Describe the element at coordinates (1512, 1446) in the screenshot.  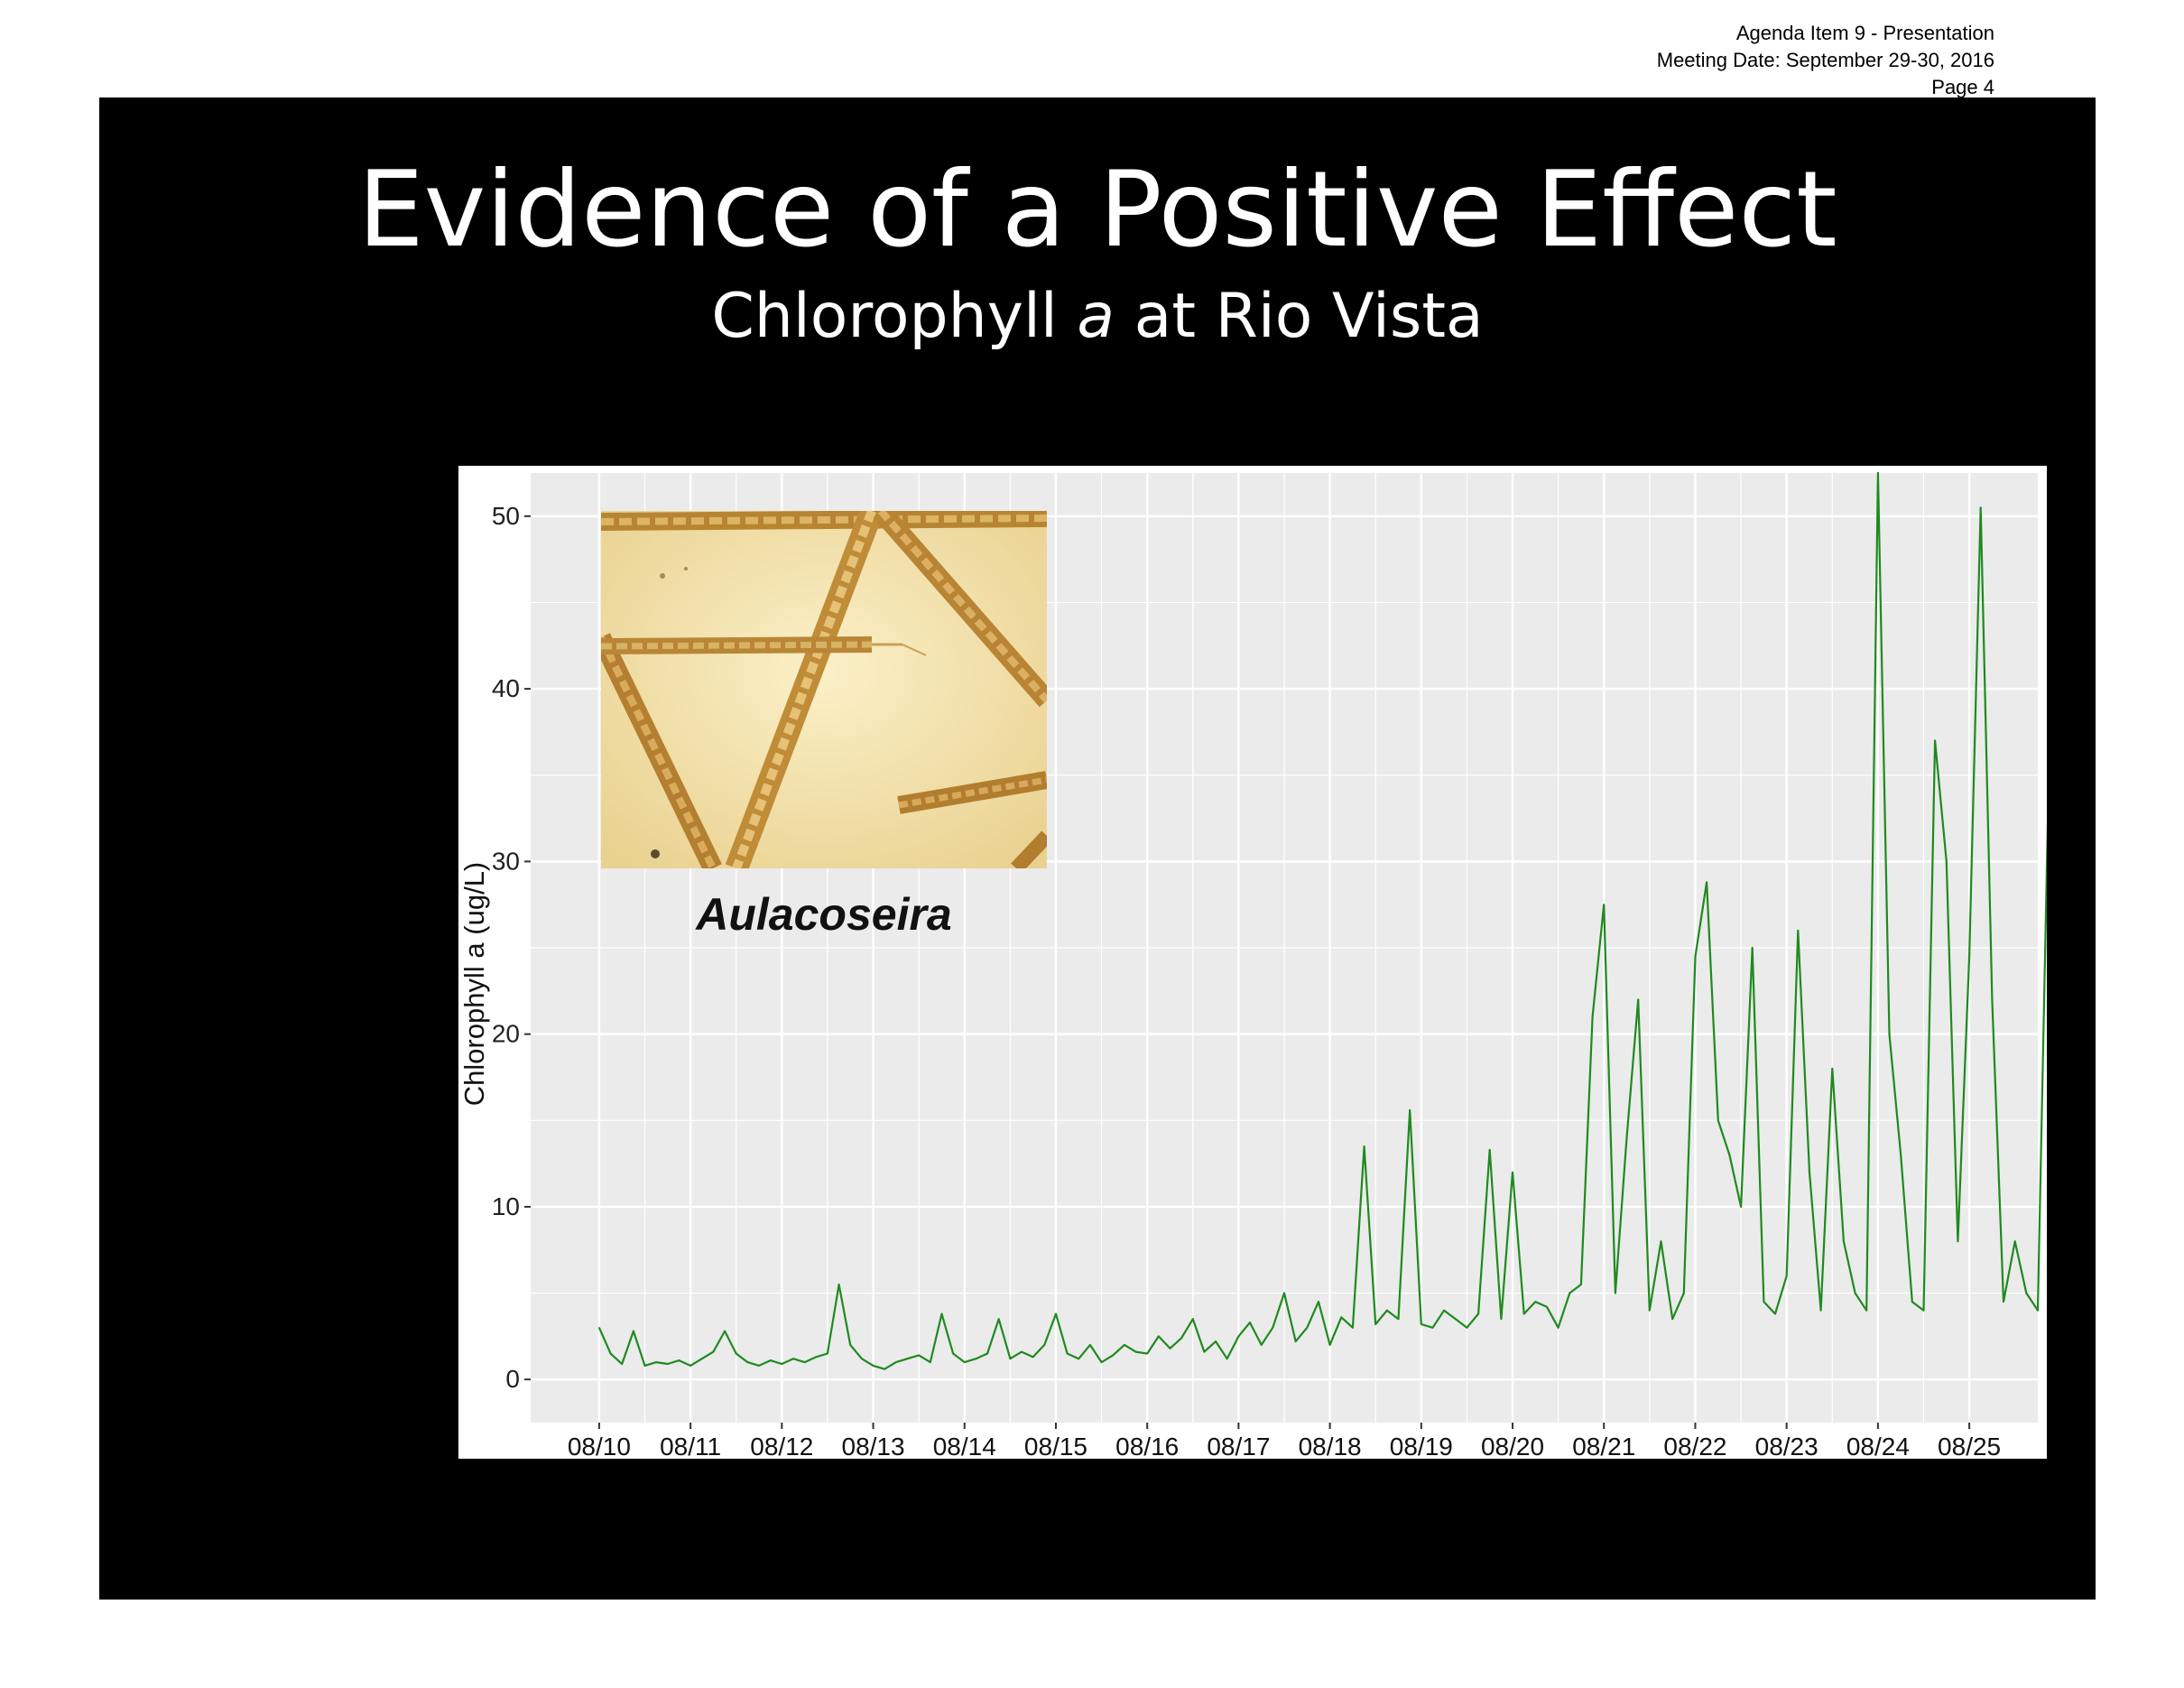
I see `x-tick-label: 08/20` at that location.